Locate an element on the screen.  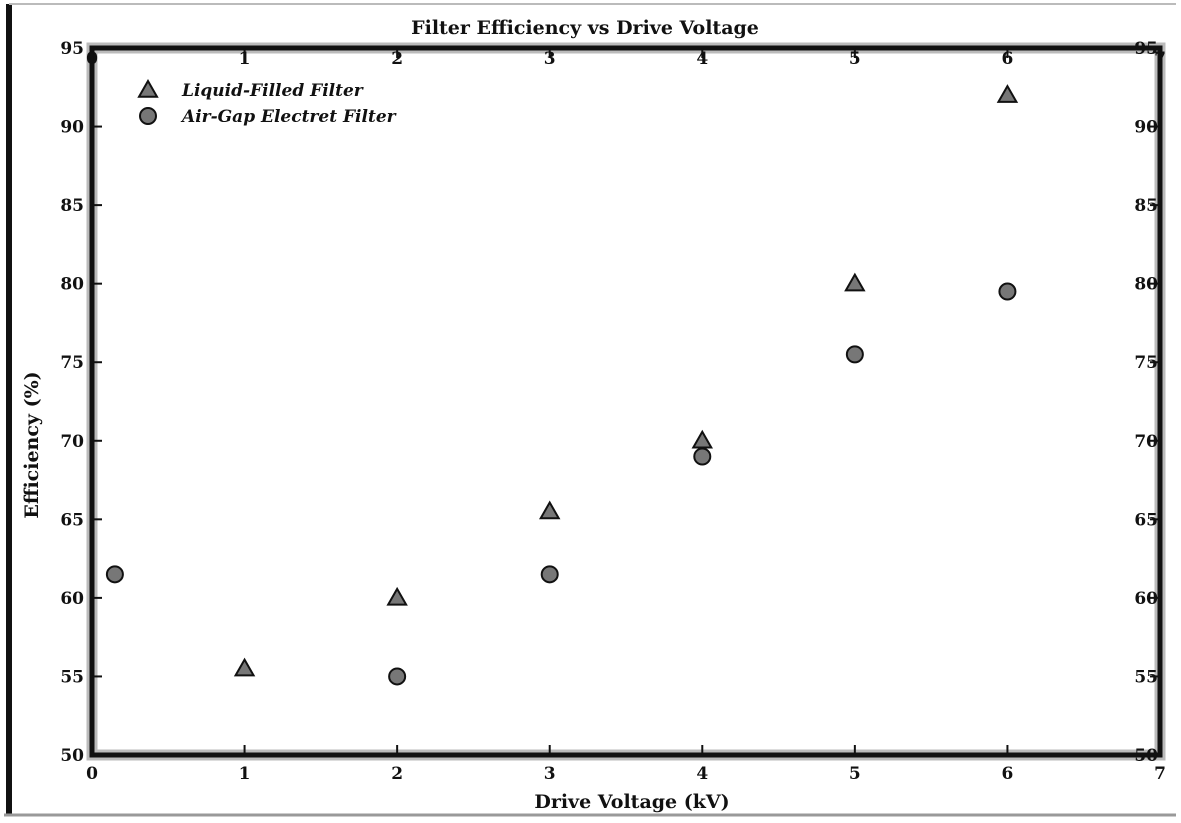
x-tick-label-top: 0 is located at coordinates (92, 59).